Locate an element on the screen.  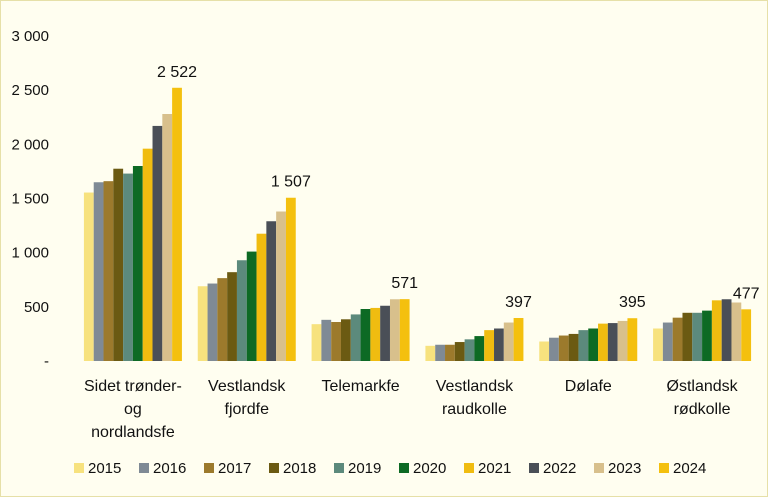
legend-label: 2020 is located at coordinates (429, 468).